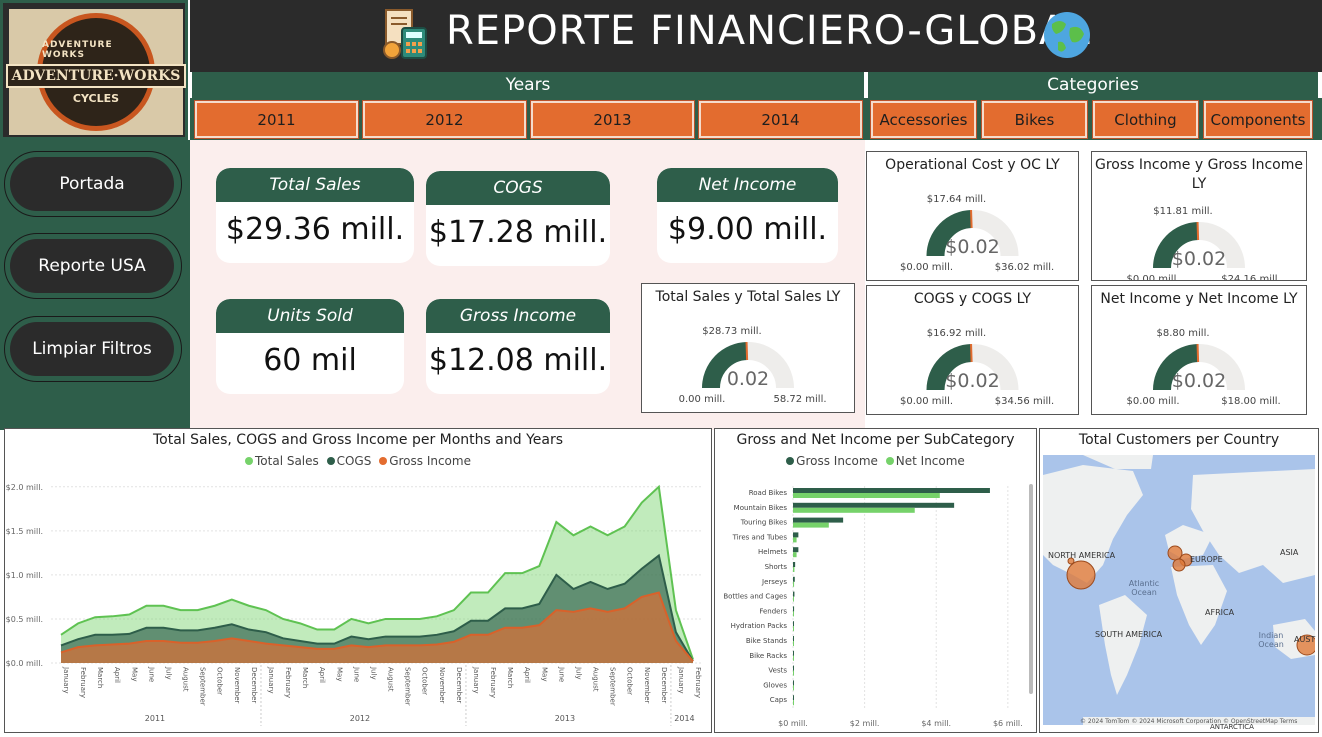 Image resolution: width=1322 pixels, height=737 pixels. I want to click on gauge-max-label: 58.72 mill., so click(799, 399).